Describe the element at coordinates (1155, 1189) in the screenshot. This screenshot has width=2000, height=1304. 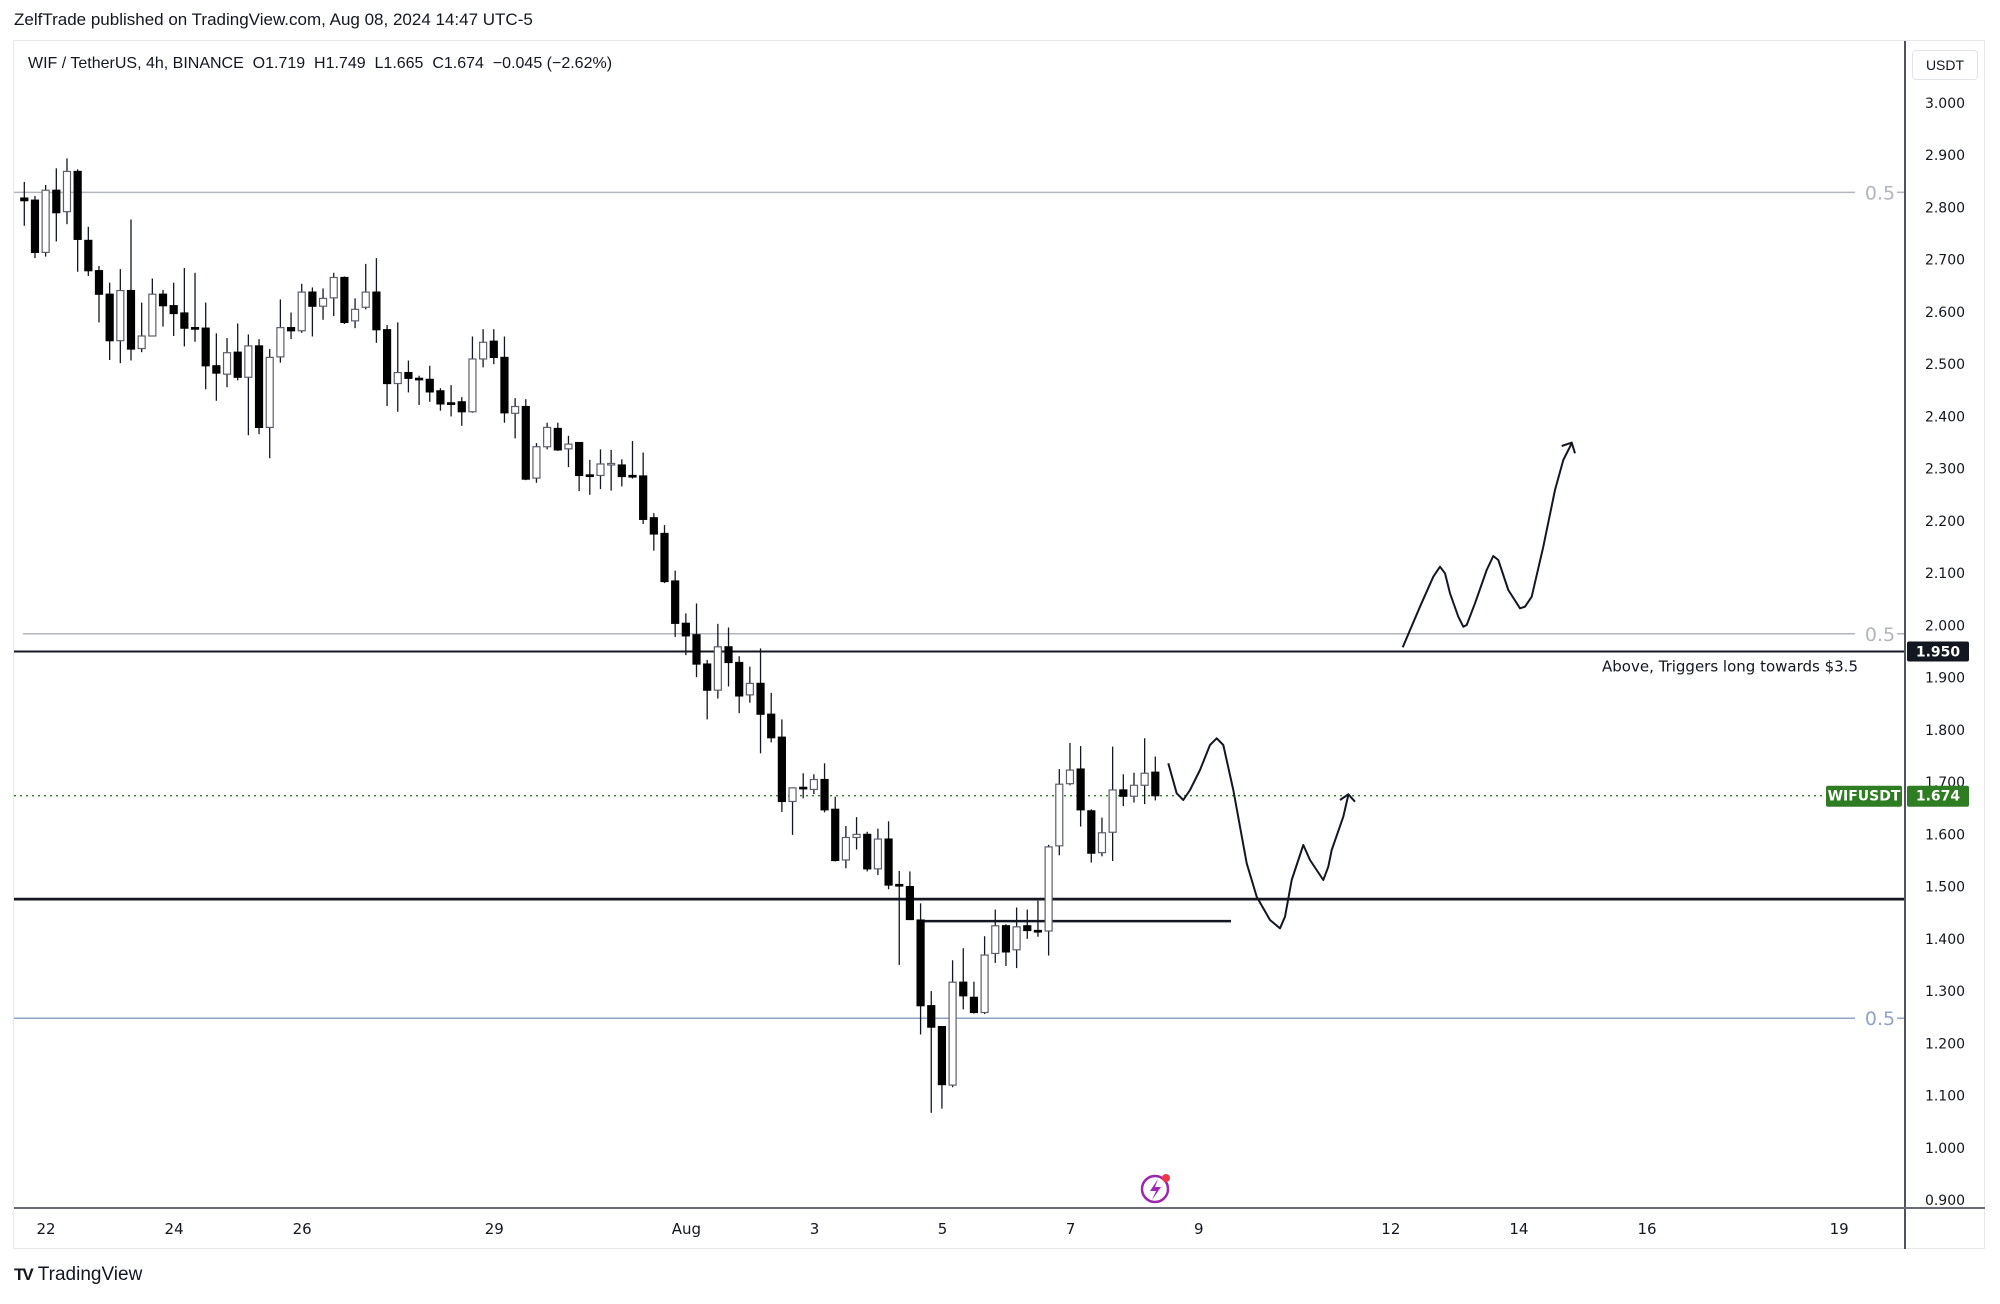
I see `lightning-icon` at that location.